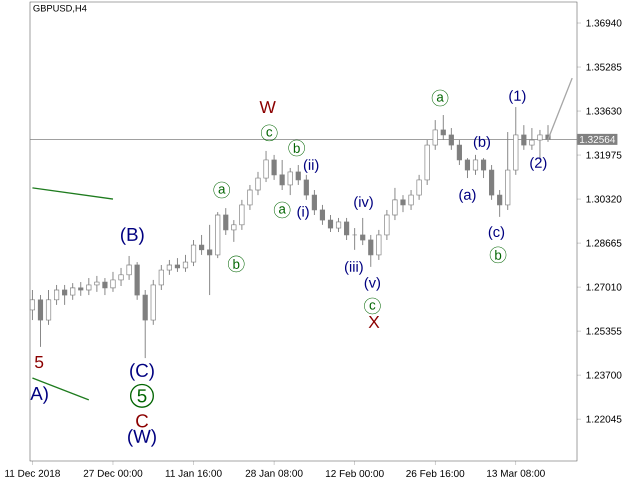  Describe the element at coordinates (467, 196) in the screenshot. I see `annotation: (a)` at that location.